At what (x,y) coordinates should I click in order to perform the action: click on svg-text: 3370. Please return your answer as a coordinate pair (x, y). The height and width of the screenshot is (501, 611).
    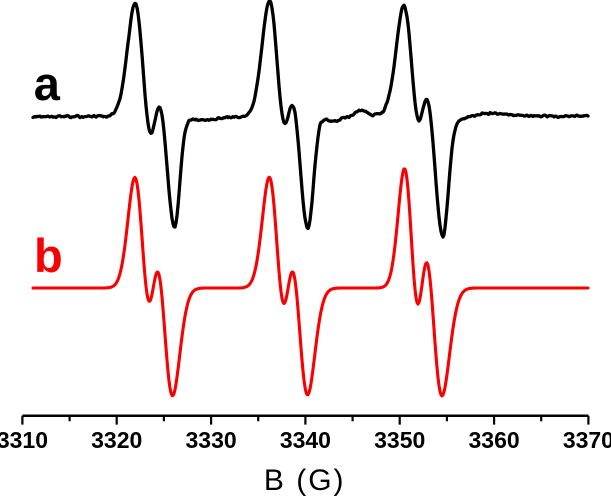
    Looking at the image, I should click on (587, 440).